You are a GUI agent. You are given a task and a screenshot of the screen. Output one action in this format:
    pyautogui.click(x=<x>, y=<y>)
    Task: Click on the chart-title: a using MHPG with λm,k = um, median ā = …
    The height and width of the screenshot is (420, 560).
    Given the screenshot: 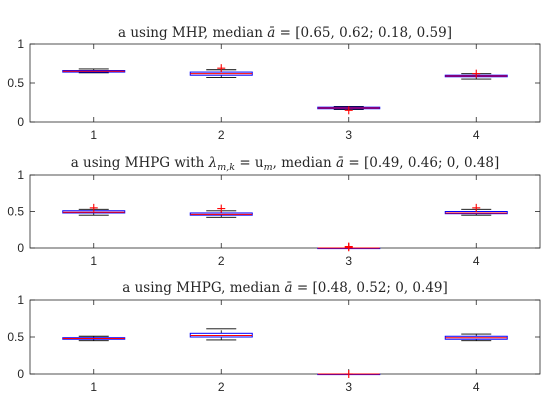 What is the action you would take?
    pyautogui.click(x=285, y=164)
    